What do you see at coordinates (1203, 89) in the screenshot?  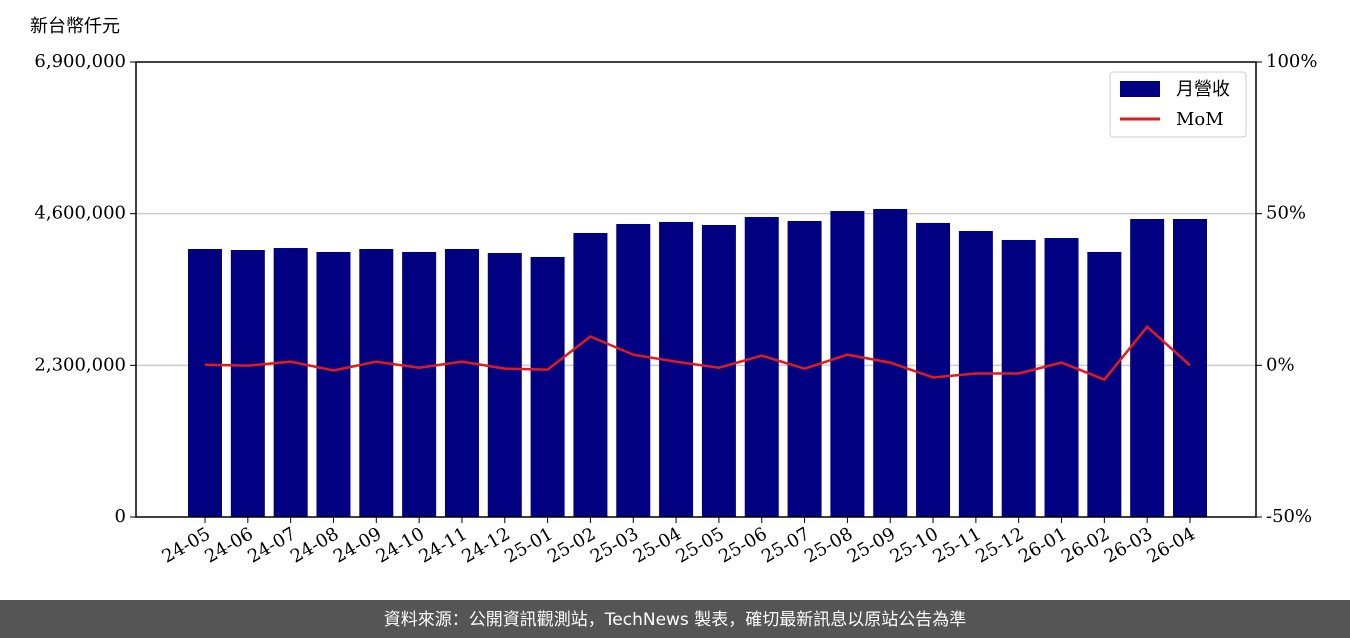 I see `legend-label: 月營收` at bounding box center [1203, 89].